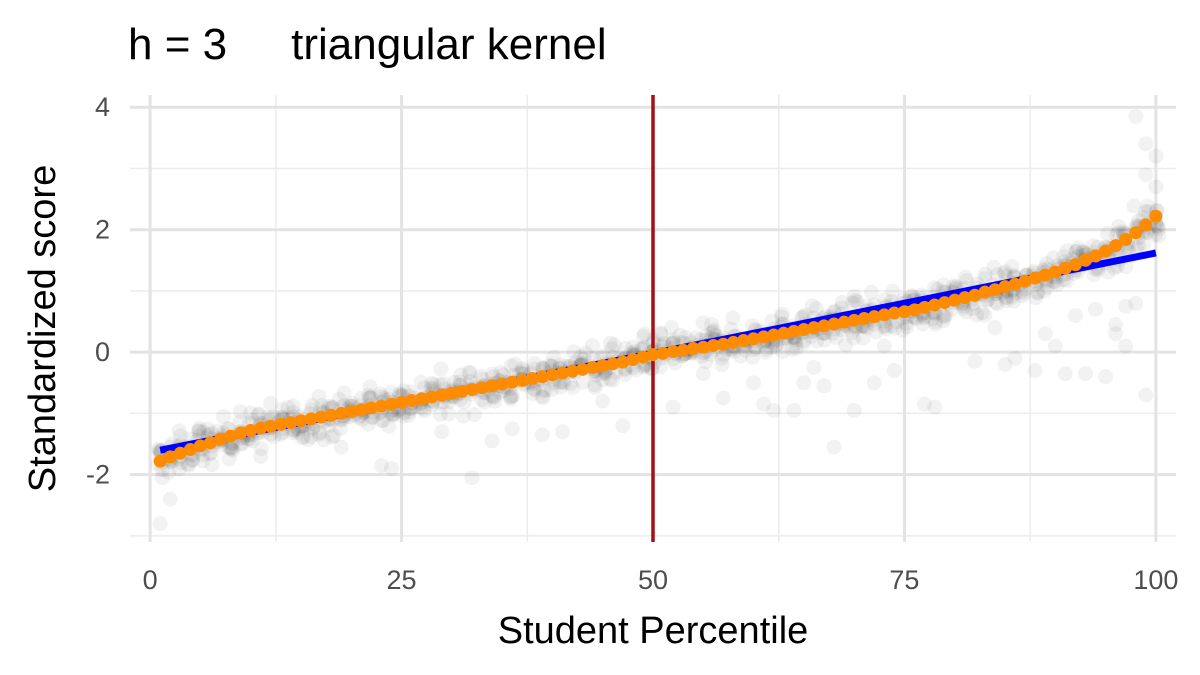  Describe the element at coordinates (98, 475) in the screenshot. I see `y-tick-label: -2` at that location.